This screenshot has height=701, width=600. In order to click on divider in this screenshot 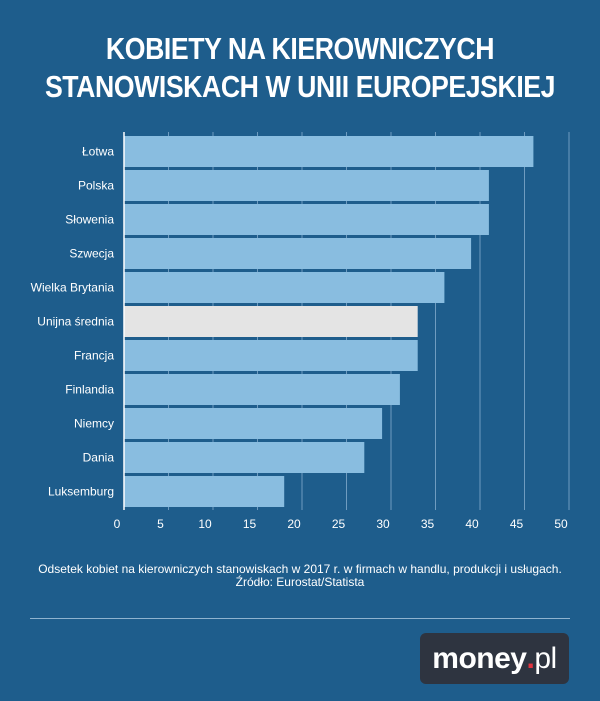, I will do `click(300, 618)`.